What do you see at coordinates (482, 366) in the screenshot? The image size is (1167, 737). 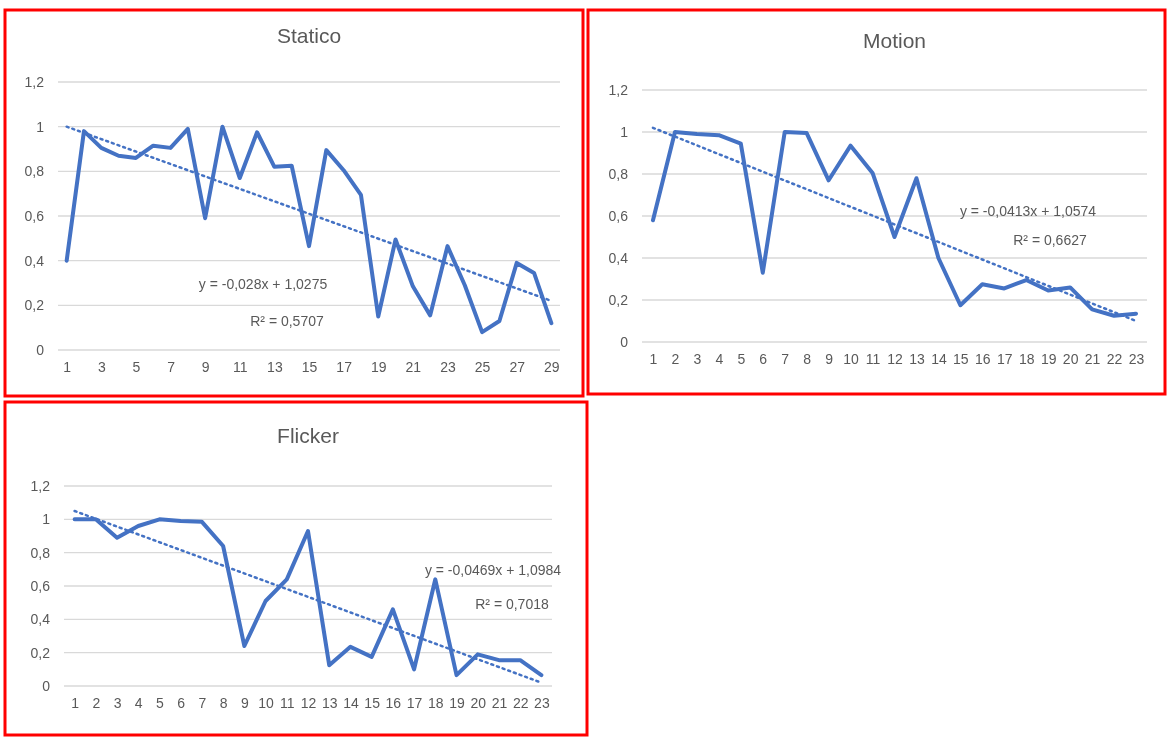 I see `x-tick-label: 25` at bounding box center [482, 366].